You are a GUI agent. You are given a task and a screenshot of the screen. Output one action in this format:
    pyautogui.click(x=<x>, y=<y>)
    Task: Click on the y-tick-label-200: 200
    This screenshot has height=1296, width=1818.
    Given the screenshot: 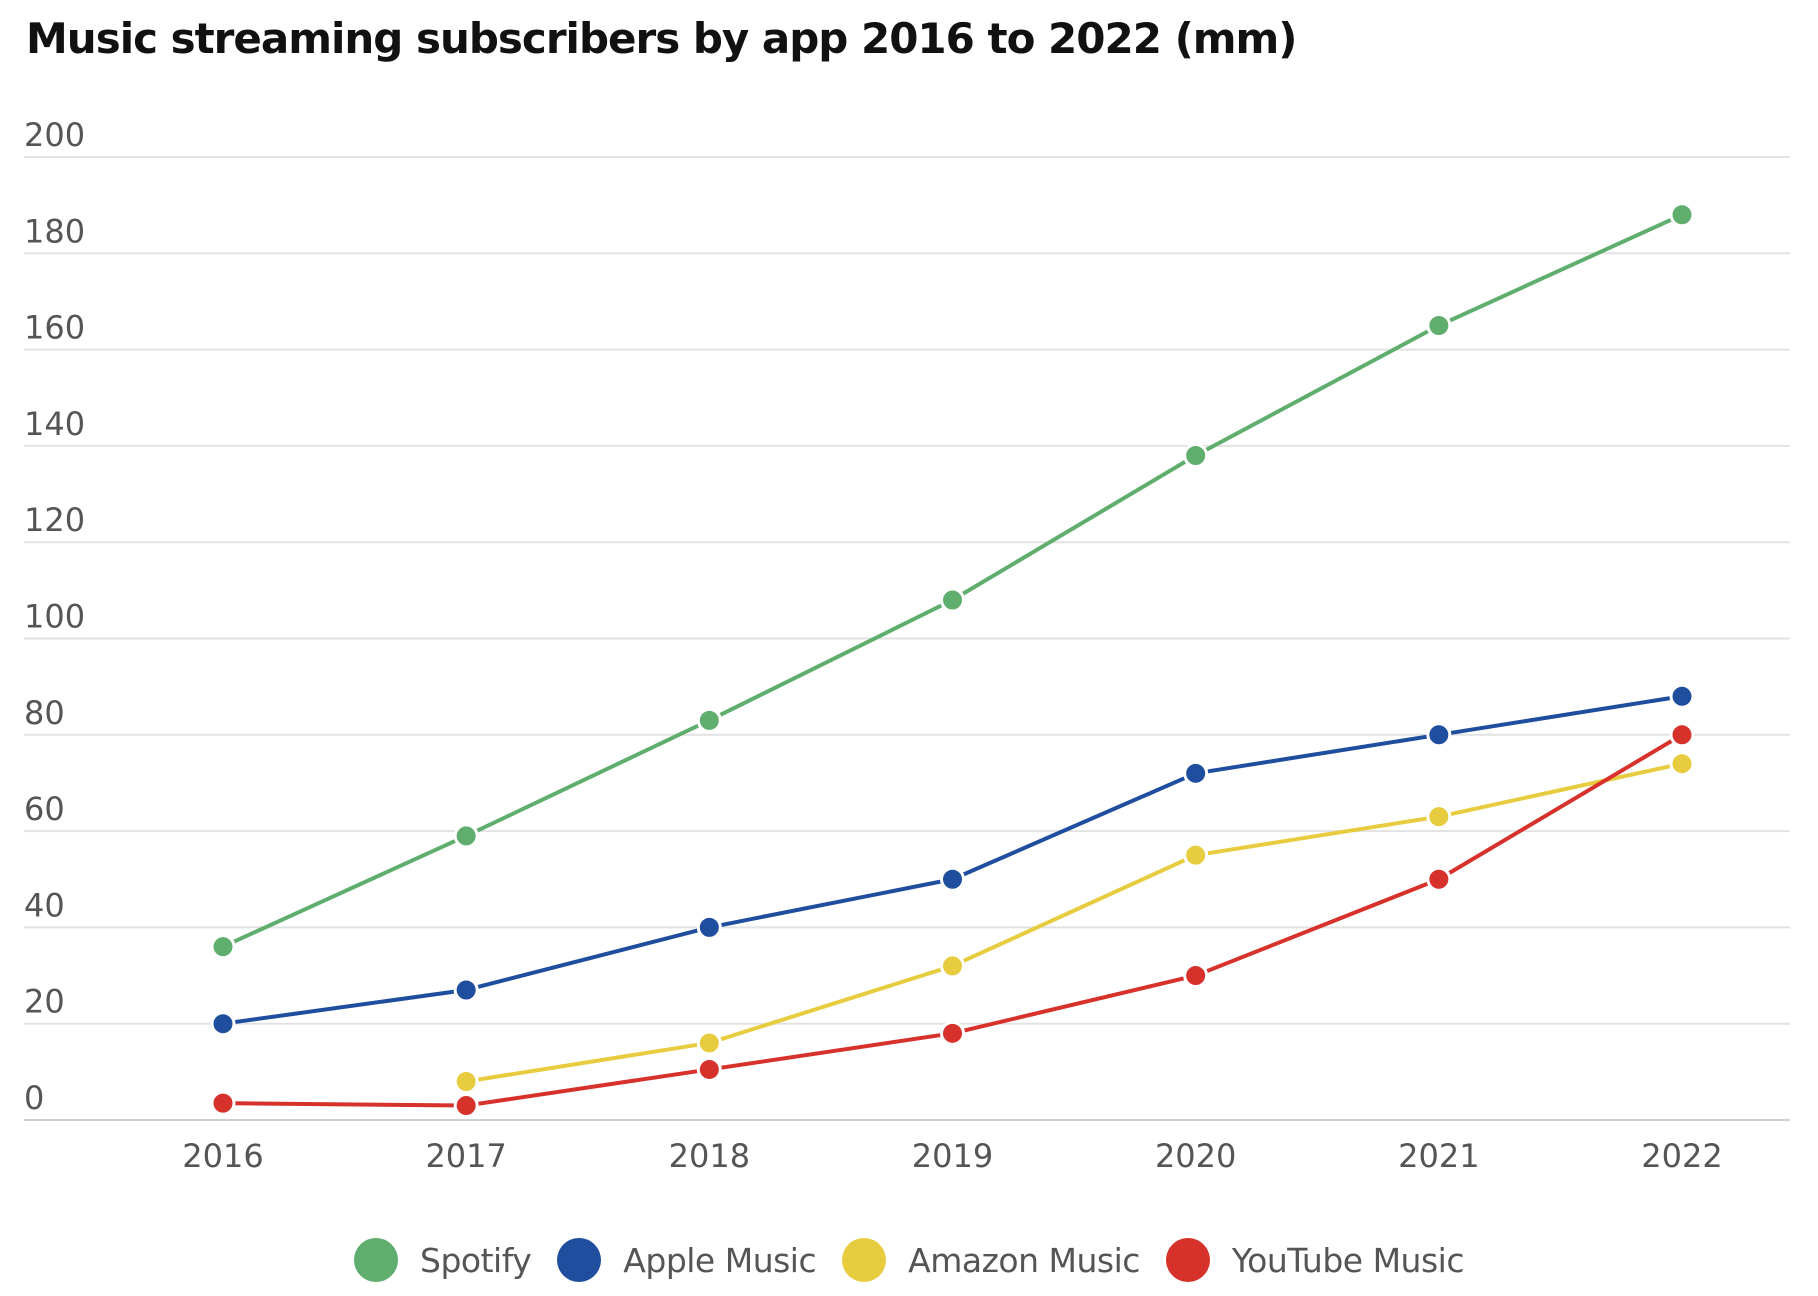 What is the action you would take?
    pyautogui.click(x=54, y=135)
    